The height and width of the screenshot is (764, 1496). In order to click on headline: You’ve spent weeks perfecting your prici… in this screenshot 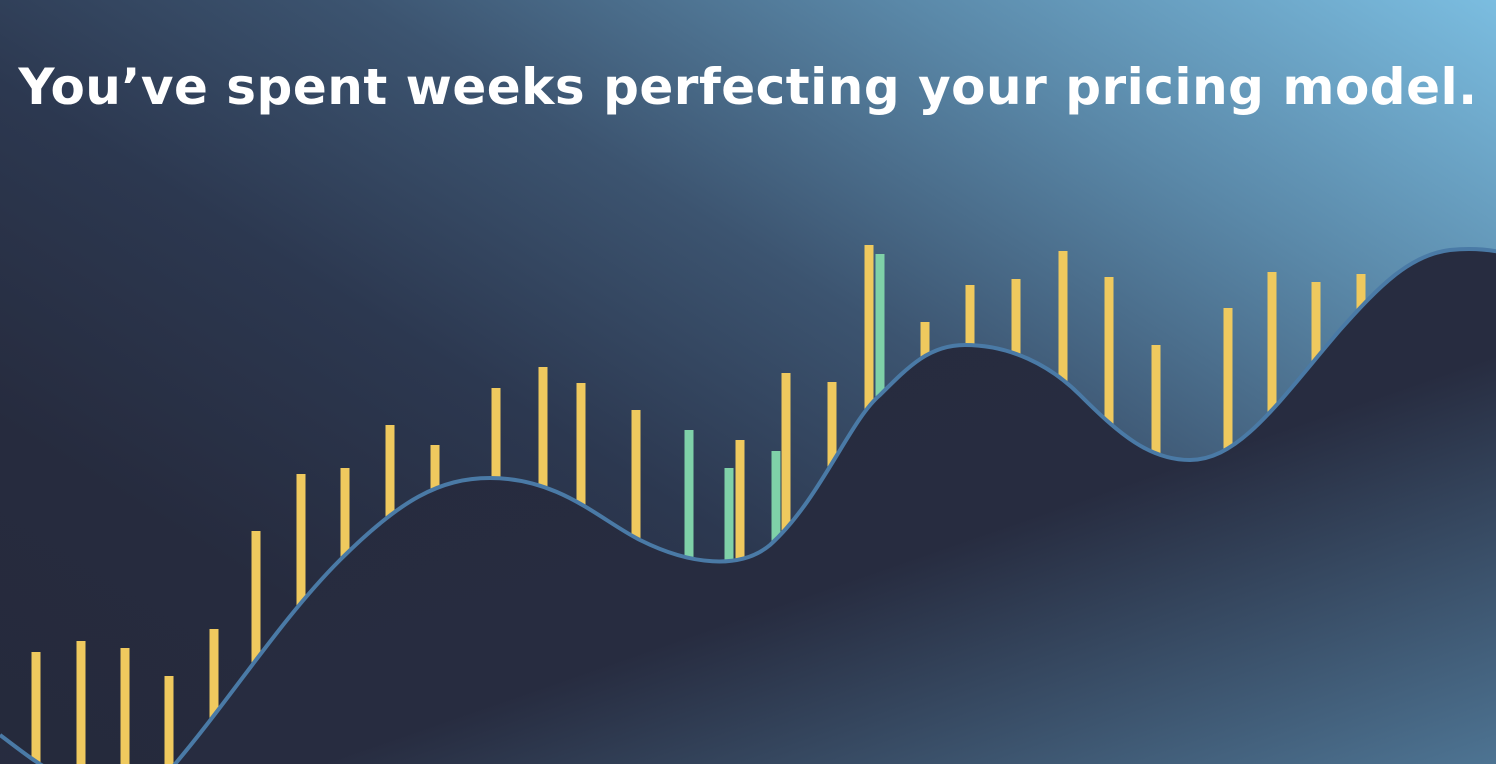, I will do `click(748, 87)`.